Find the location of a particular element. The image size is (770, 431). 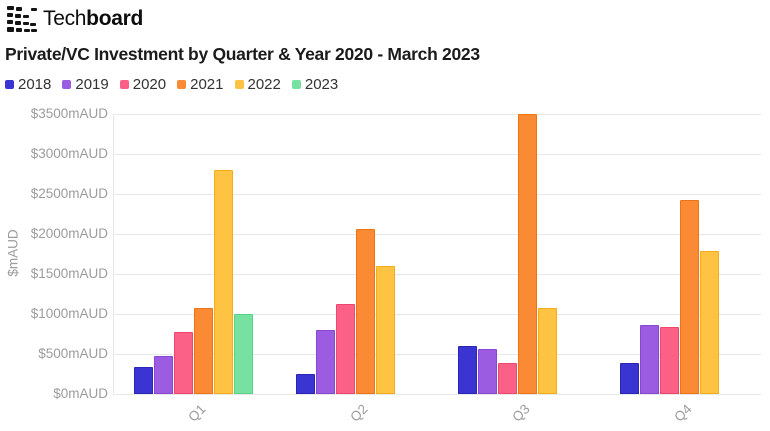

bar-2020-q1 is located at coordinates (183, 363).